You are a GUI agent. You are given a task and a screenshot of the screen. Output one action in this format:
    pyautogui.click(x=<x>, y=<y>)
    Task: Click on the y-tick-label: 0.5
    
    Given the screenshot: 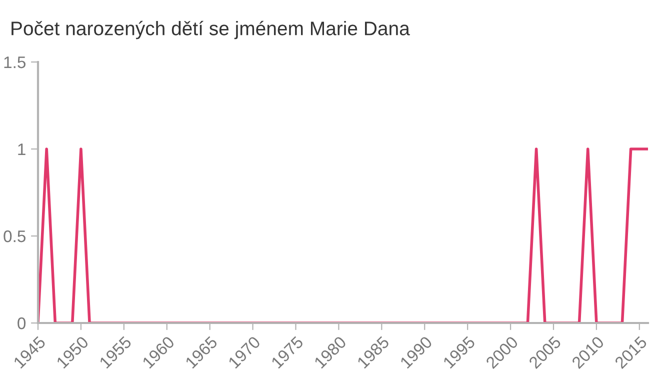 What is the action you would take?
    pyautogui.click(x=15, y=236)
    